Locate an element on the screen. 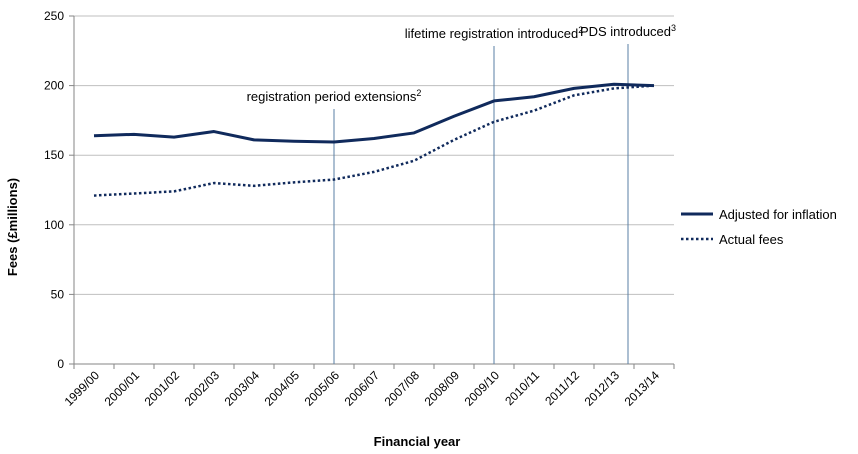 This screenshot has height=454, width=858. x-tick-label: 2005/06 is located at coordinates (322, 388).